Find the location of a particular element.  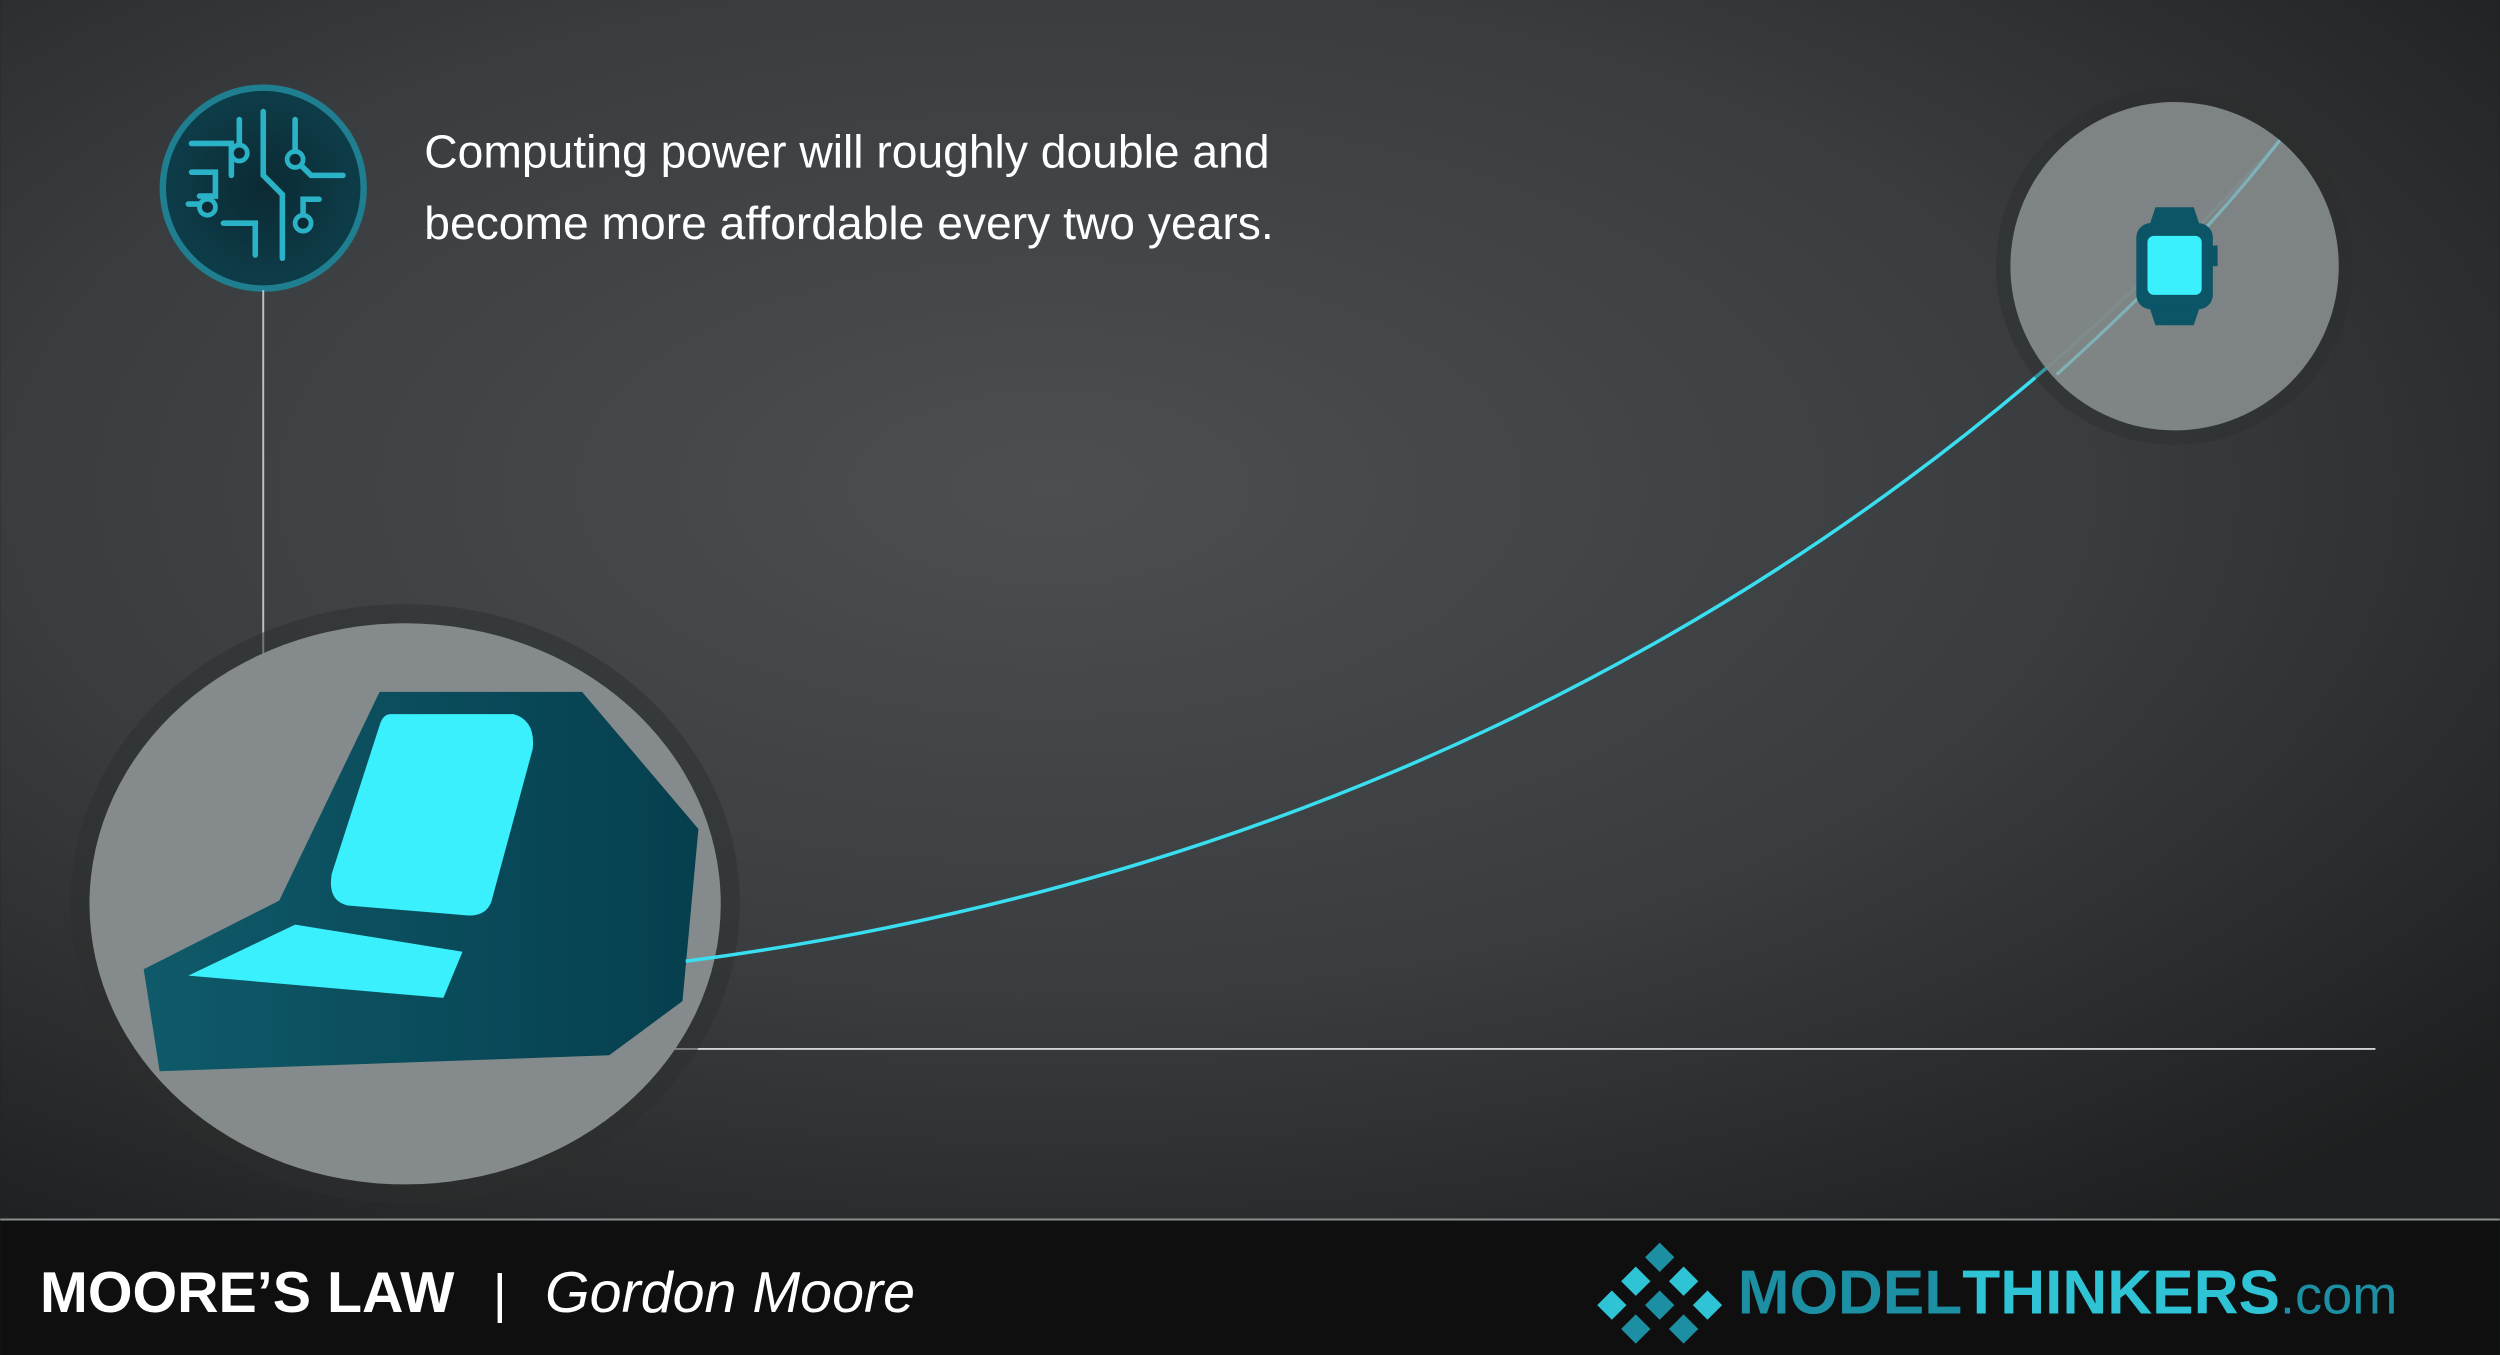

brand-suffix: .com is located at coordinates (2338, 1296).